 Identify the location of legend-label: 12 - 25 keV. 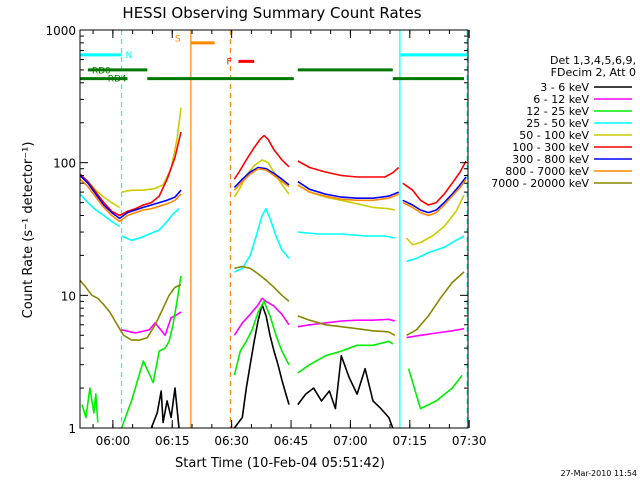
(557, 111).